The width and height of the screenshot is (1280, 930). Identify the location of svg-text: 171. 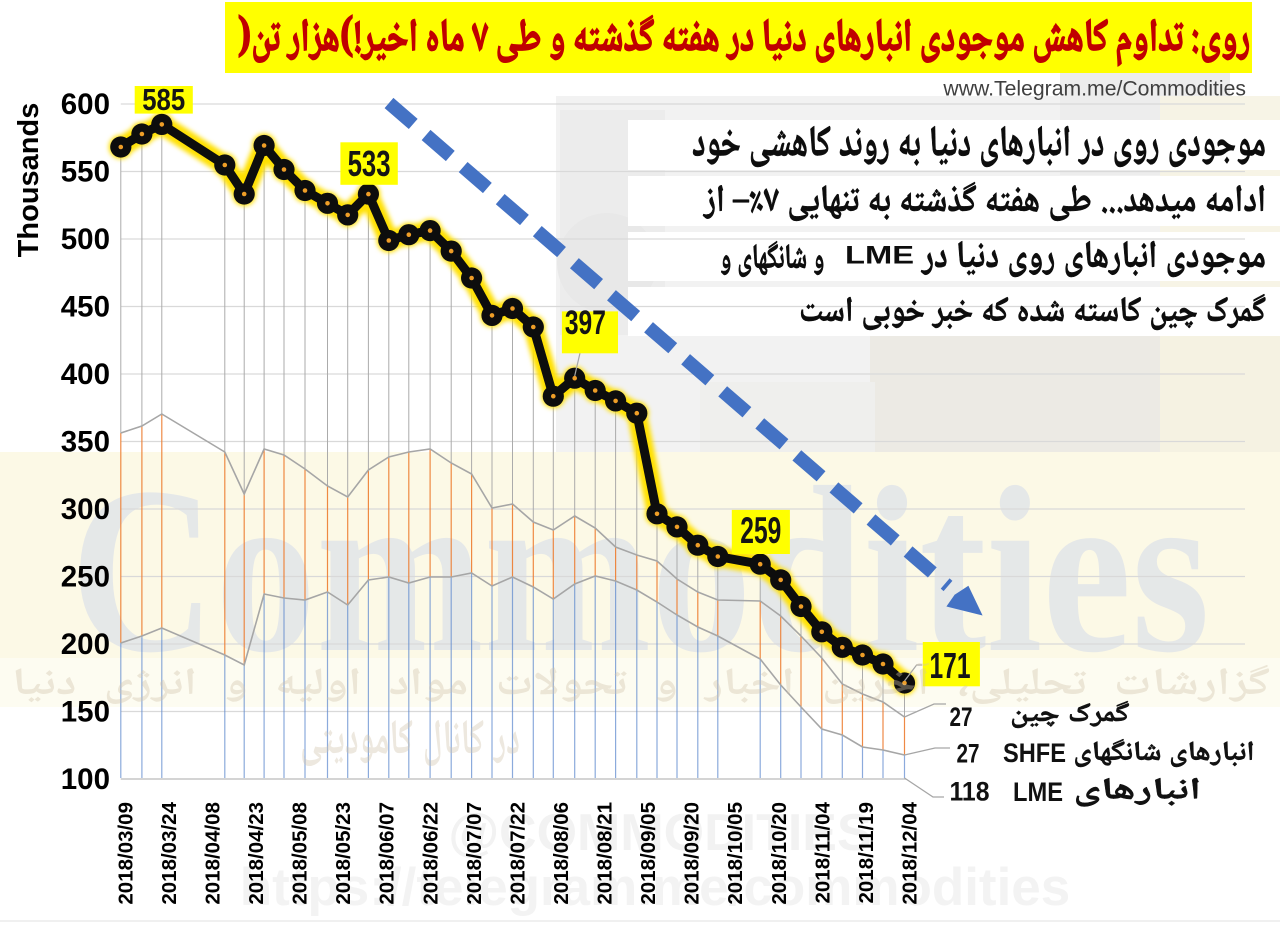
(950, 665).